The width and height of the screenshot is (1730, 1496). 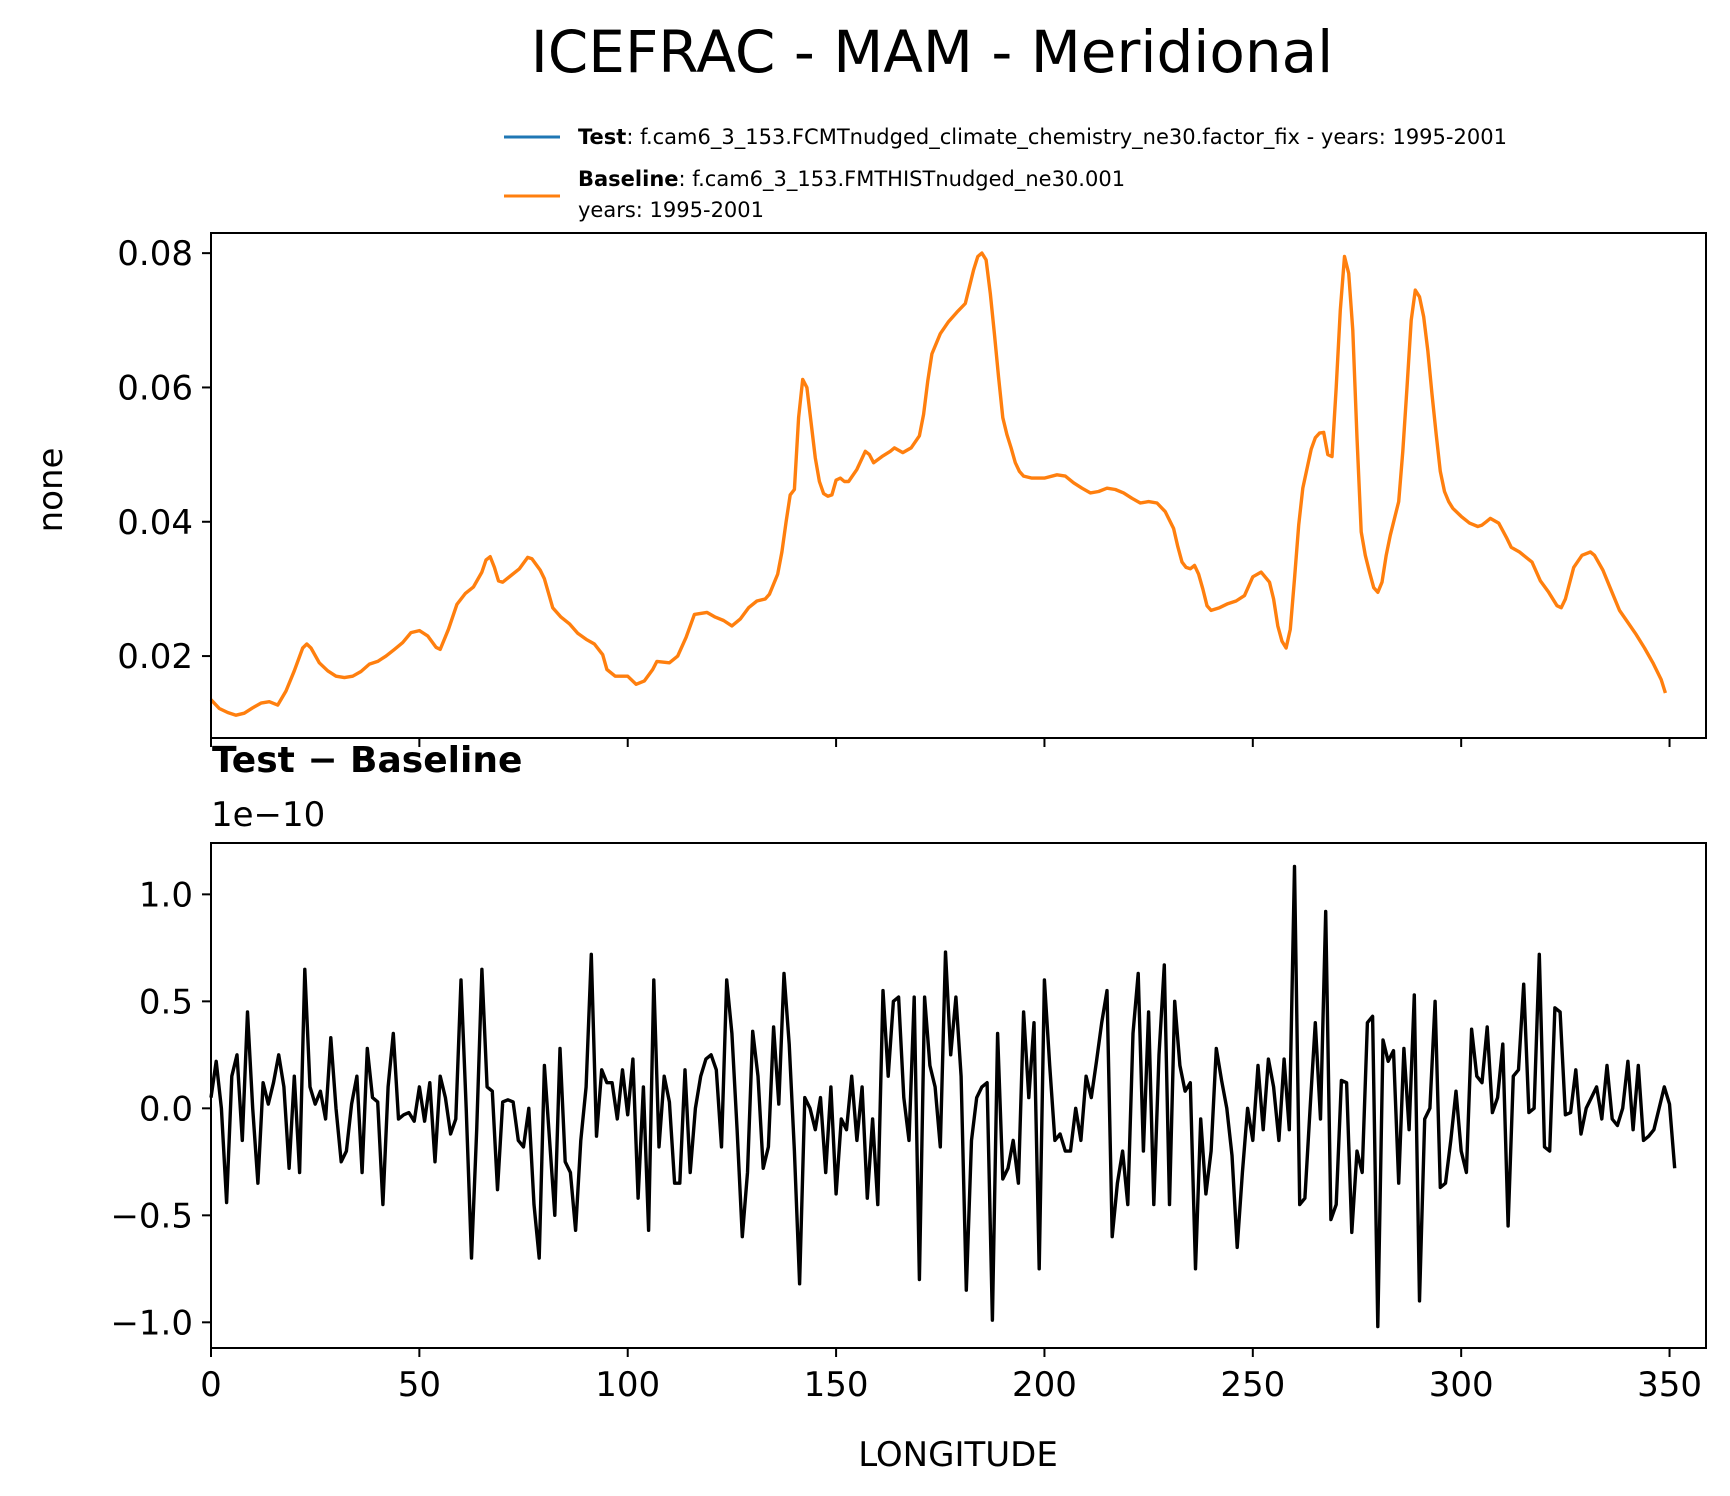 What do you see at coordinates (151, 1323) in the screenshot?
I see `bottom-y-tick-label: −1.0` at bounding box center [151, 1323].